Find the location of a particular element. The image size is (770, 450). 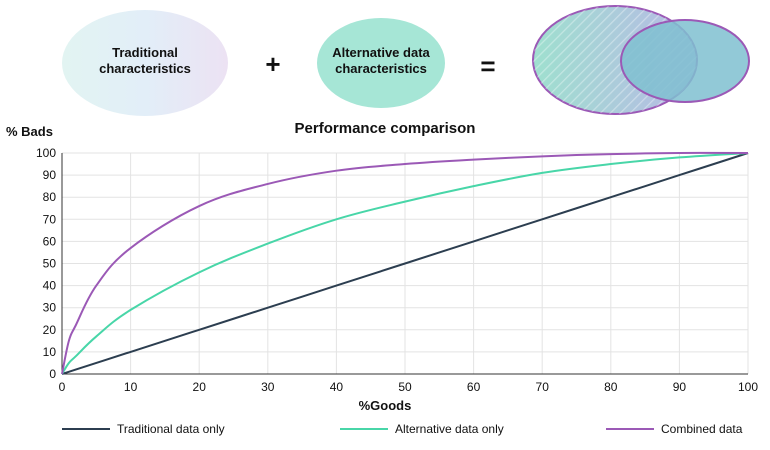

y-tick-label: 20 is located at coordinates (50, 330).